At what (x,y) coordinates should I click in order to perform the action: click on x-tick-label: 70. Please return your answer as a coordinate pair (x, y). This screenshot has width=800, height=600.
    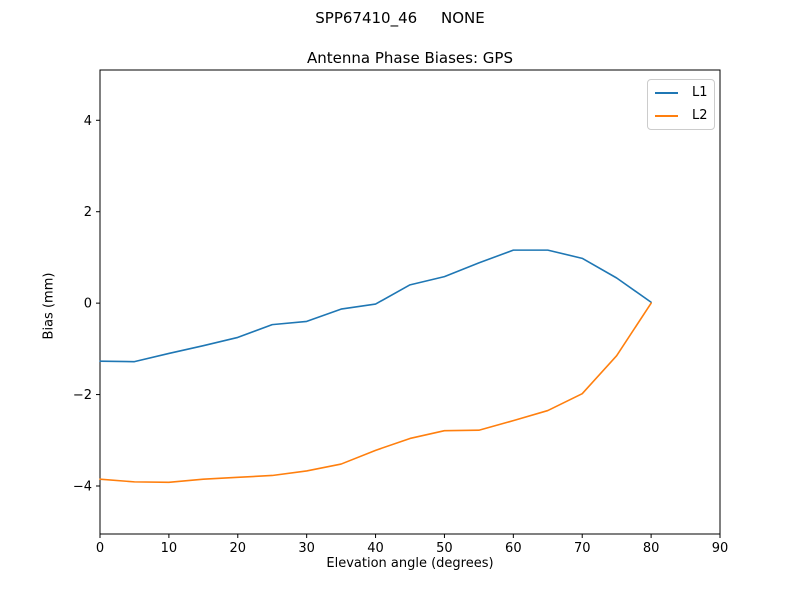
    Looking at the image, I should click on (582, 548).